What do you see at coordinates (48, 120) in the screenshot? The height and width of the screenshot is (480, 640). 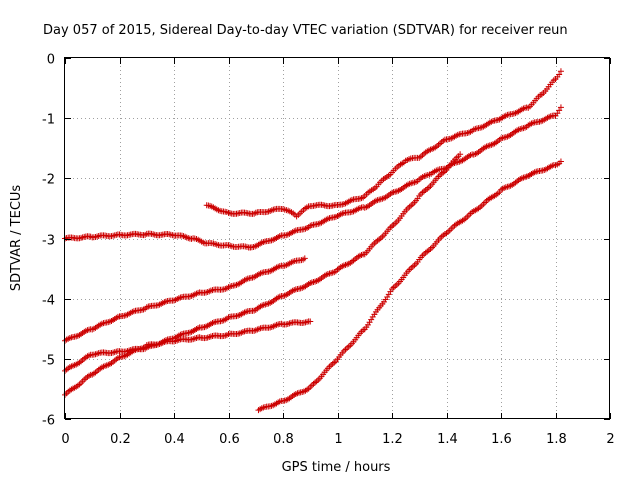 I see `y-tick-label: -1` at bounding box center [48, 120].